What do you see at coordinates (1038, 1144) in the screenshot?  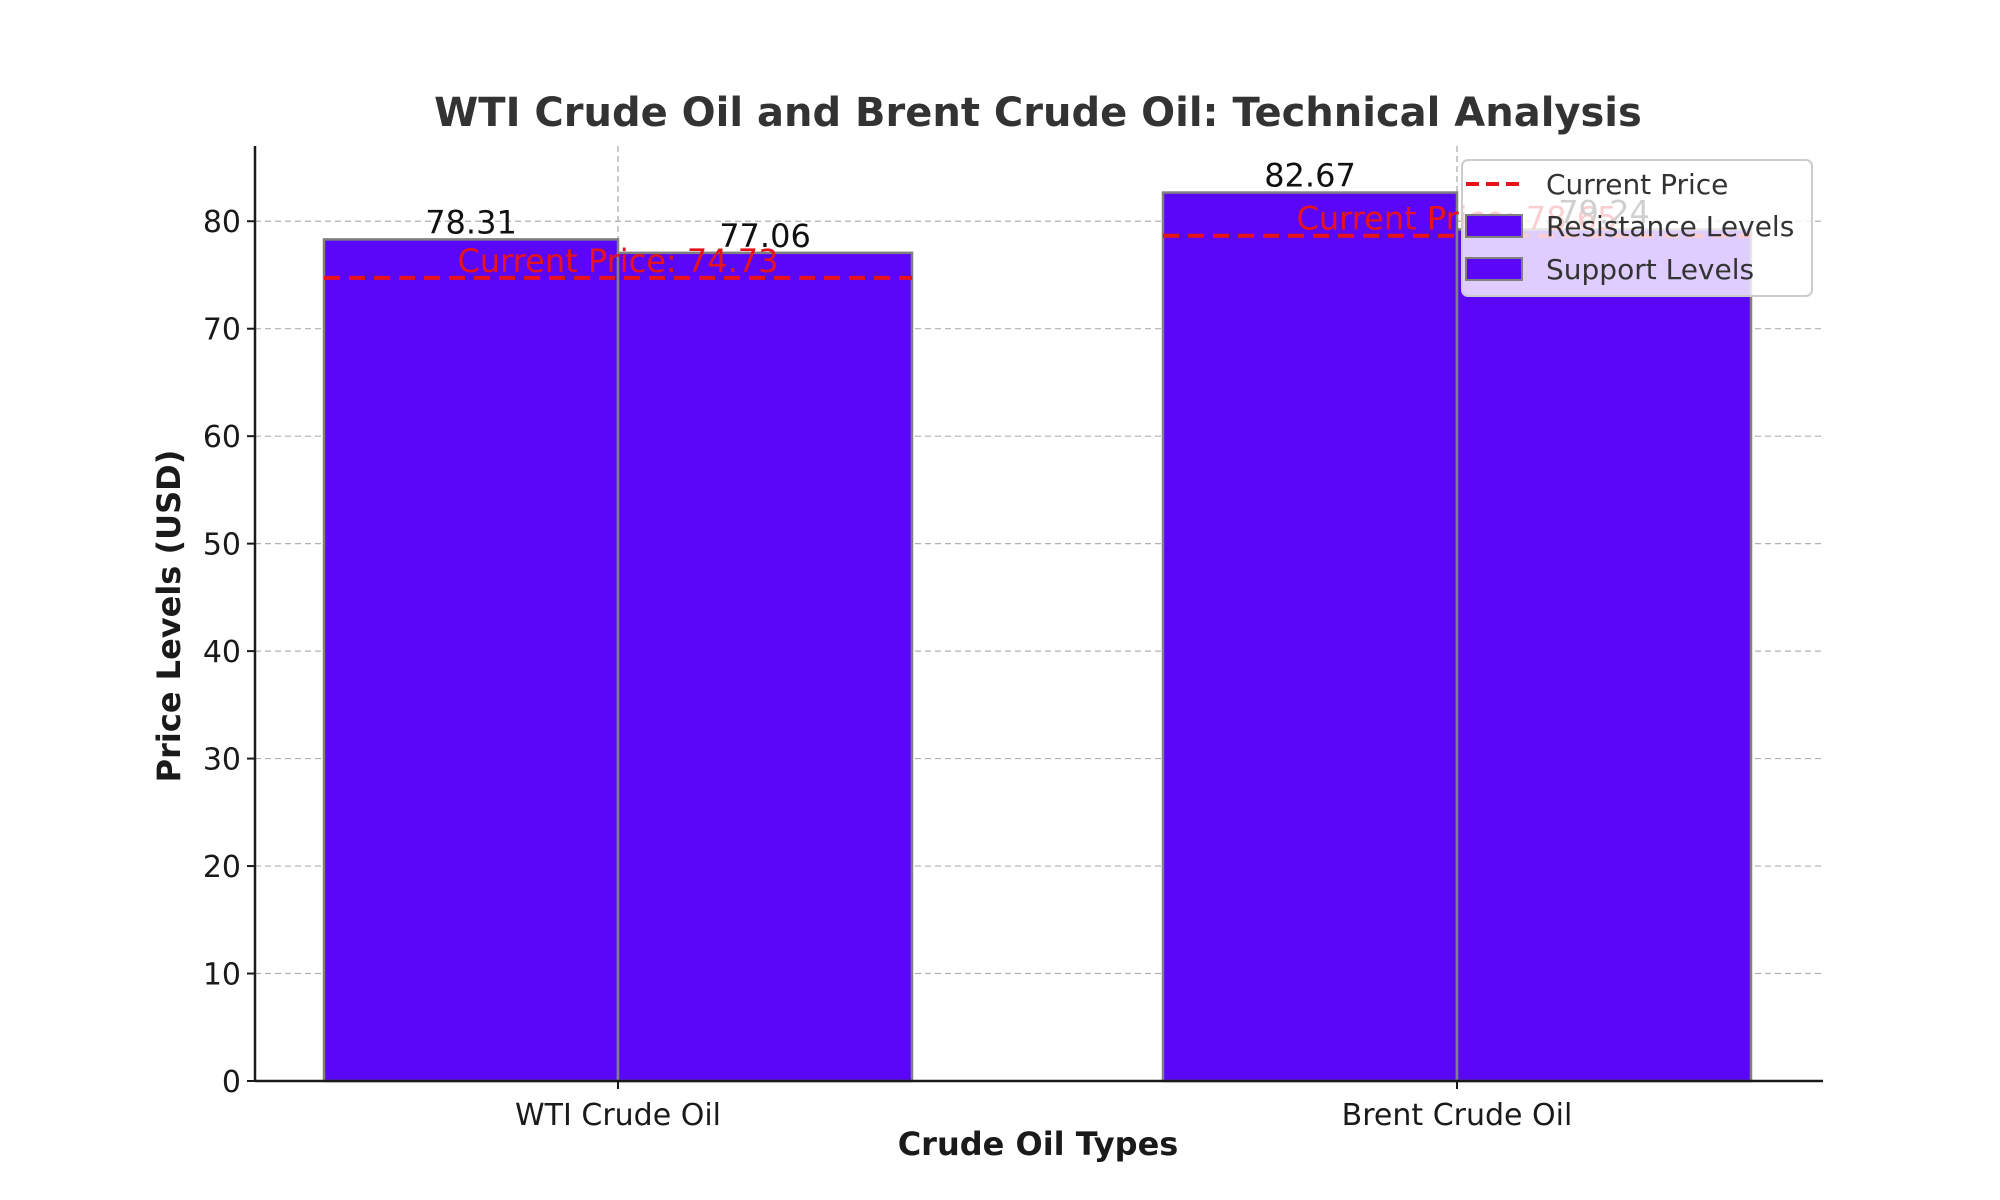 I see `x-axis-label: Crude Oil Types` at bounding box center [1038, 1144].